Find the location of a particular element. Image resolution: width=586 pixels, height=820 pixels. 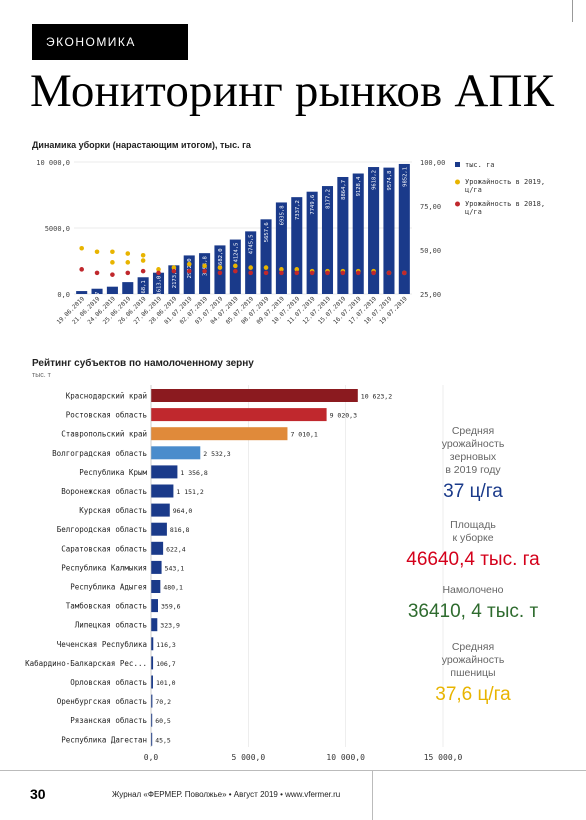

bar-value-label: 399,7 is located at coordinates (98, 300).